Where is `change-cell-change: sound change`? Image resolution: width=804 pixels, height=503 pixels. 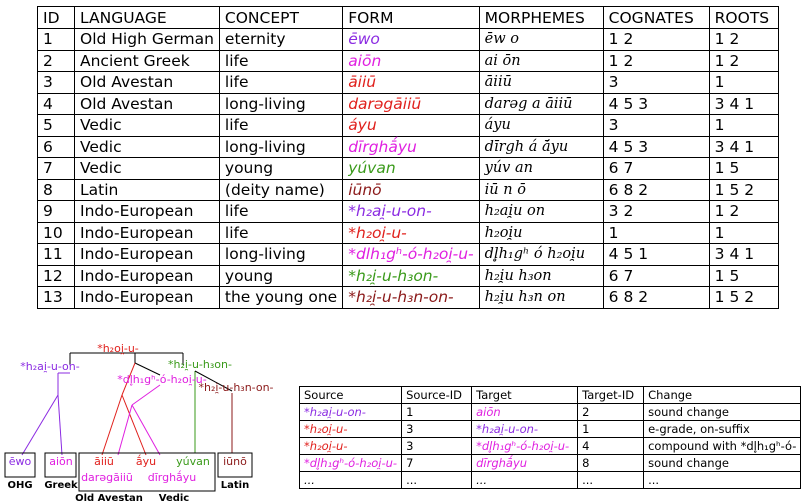
change-cell-change: sound change is located at coordinates (722, 412).